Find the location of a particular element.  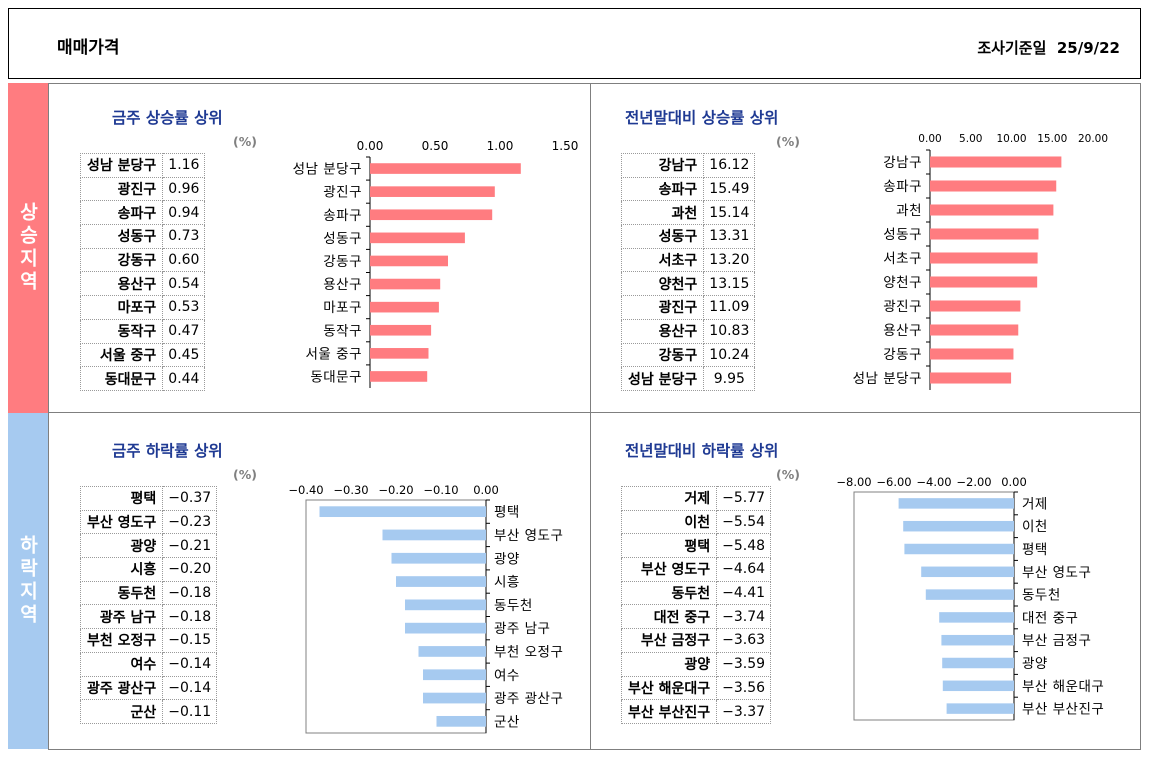

region-name: 서초구 is located at coordinates (662, 260).